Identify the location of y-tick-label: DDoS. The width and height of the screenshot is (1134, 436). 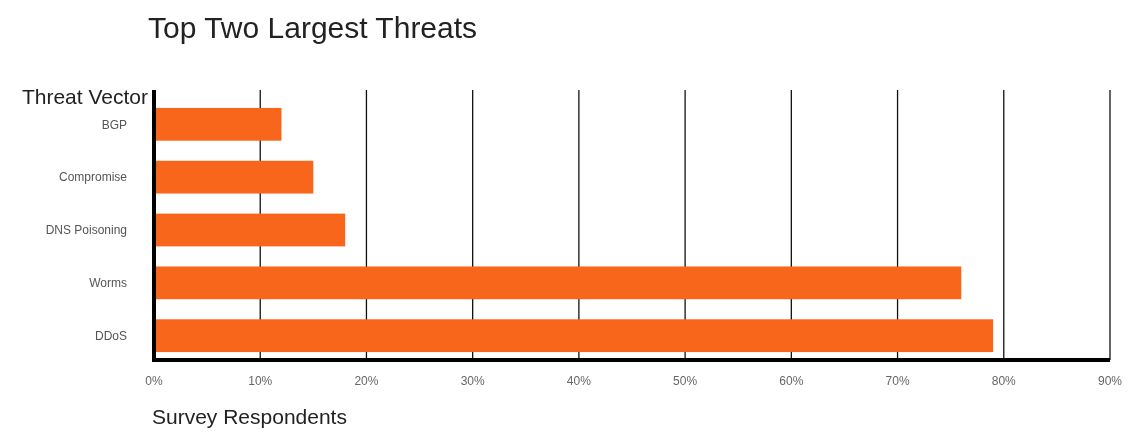
(110, 335).